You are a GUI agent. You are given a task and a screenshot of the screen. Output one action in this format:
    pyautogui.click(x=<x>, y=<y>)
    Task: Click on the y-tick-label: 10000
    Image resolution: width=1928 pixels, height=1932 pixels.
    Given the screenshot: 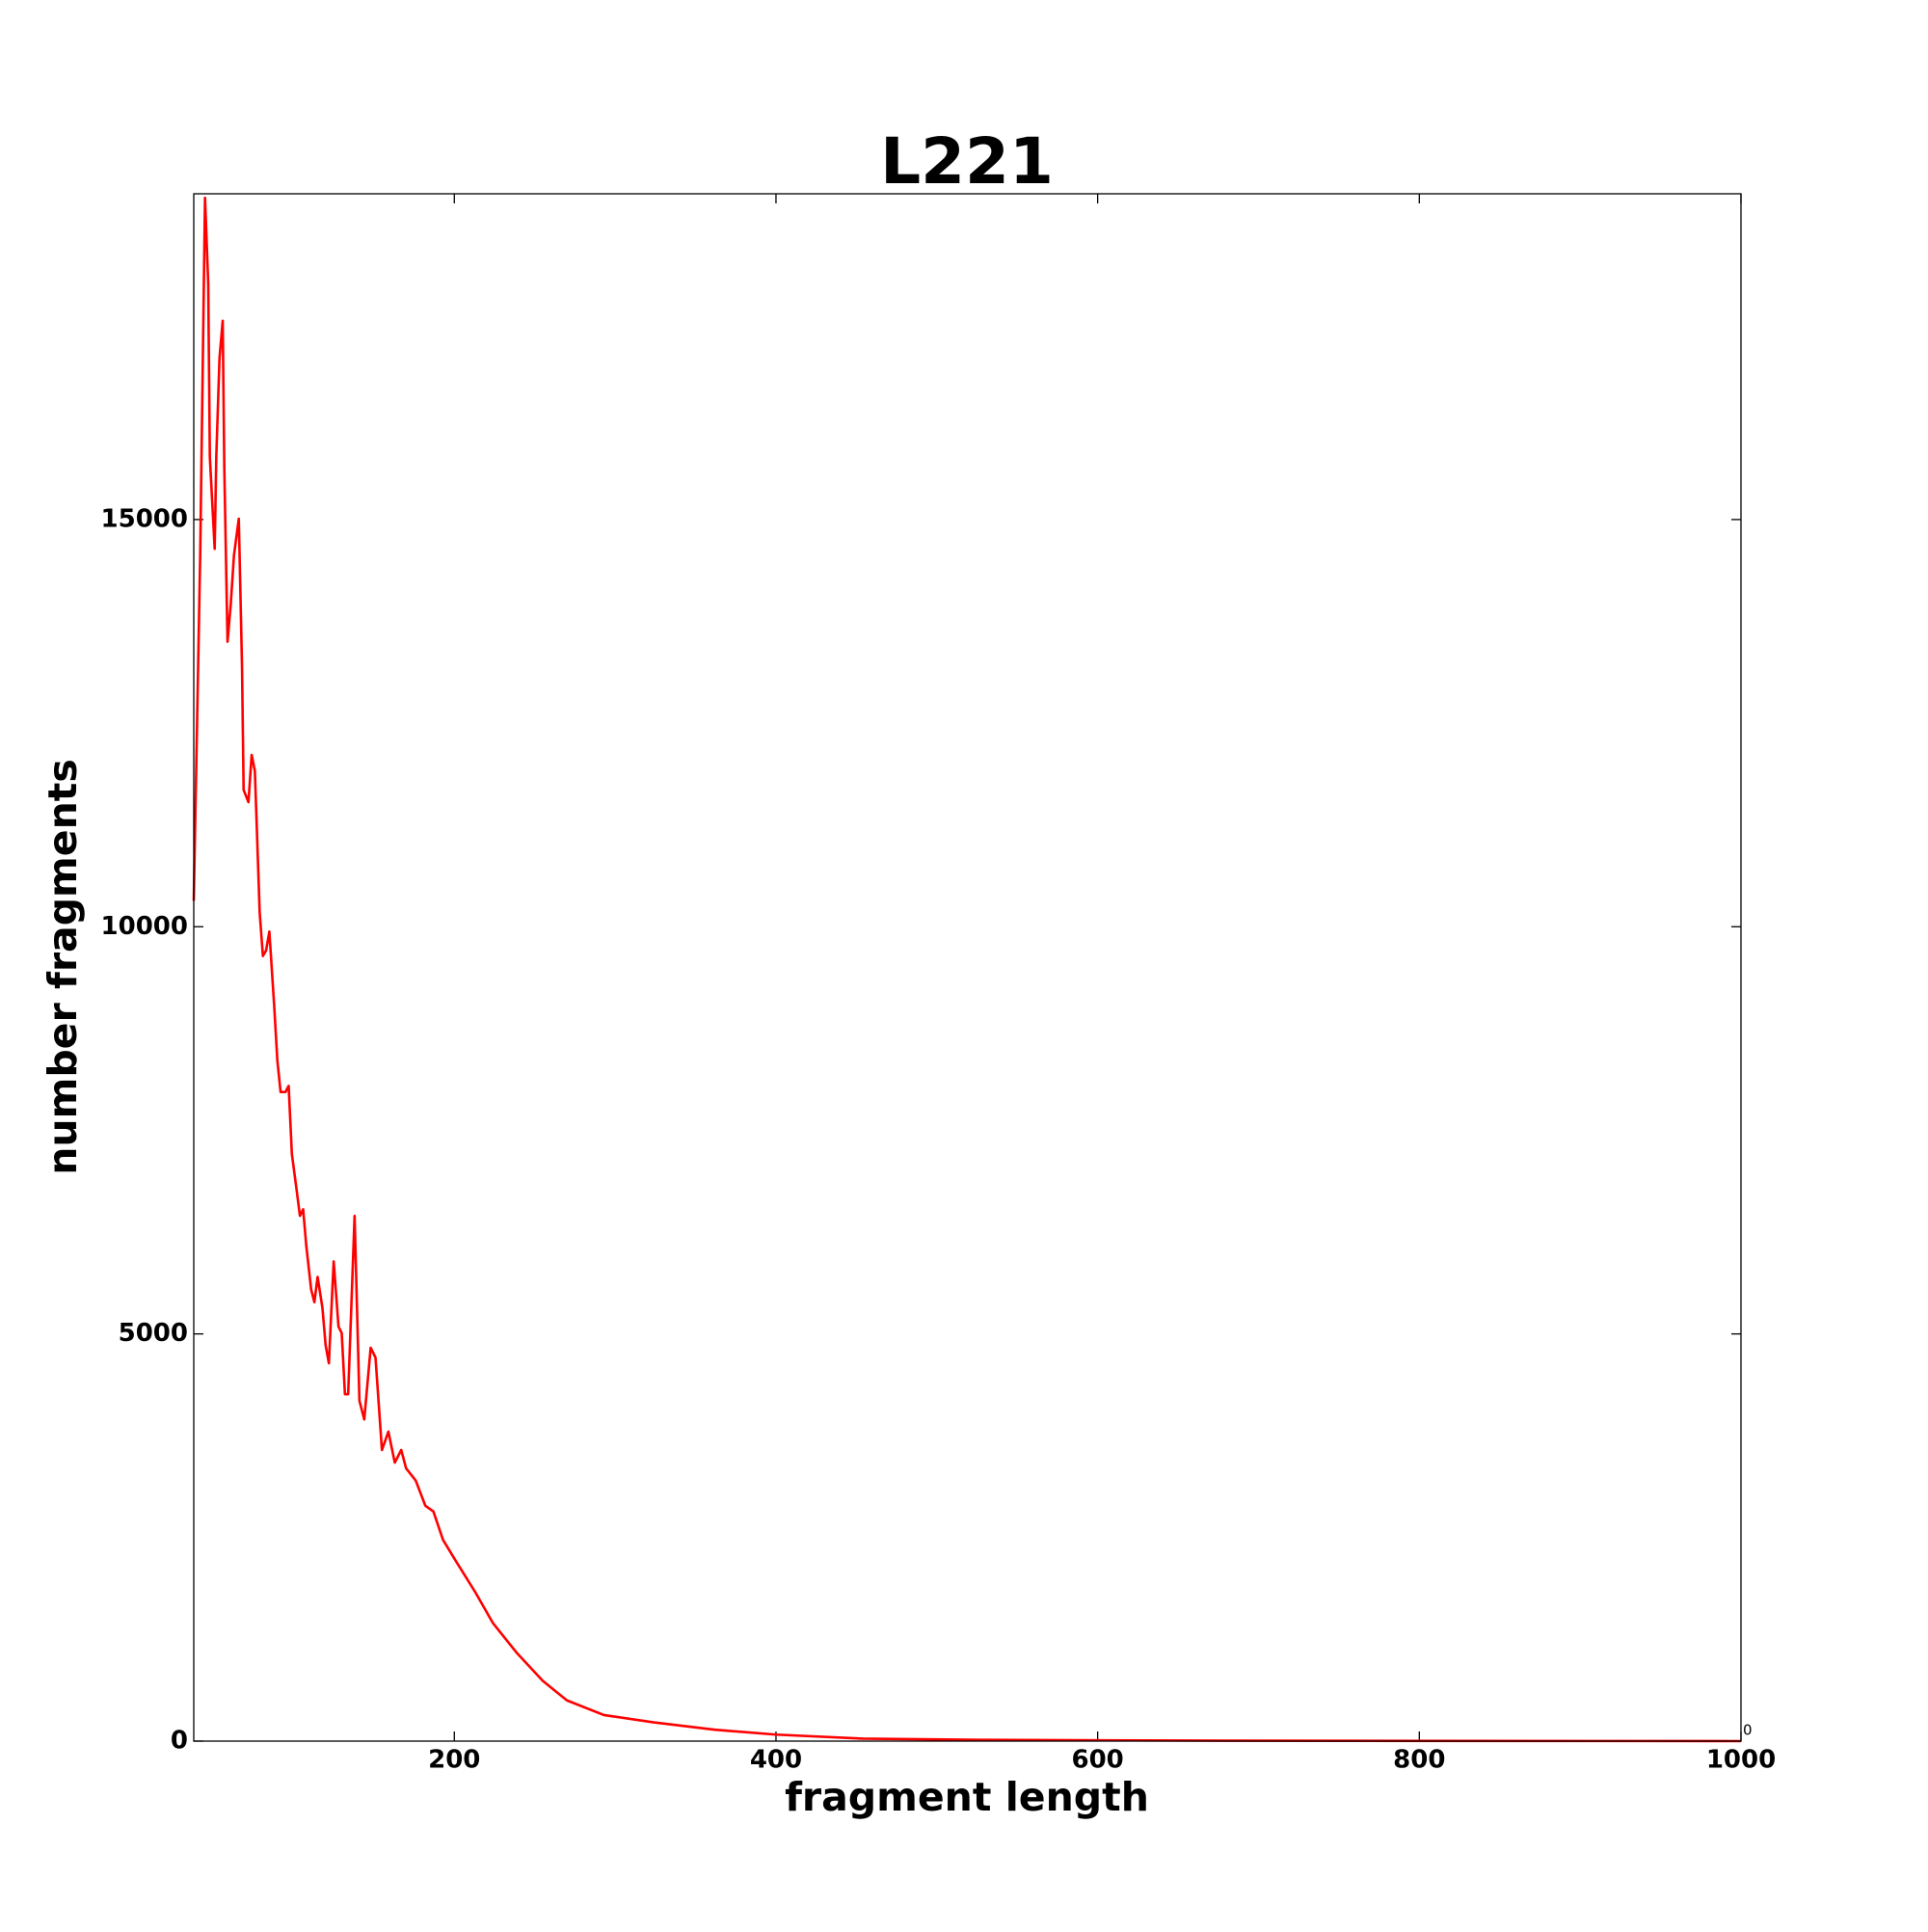 What is the action you would take?
    pyautogui.click(x=145, y=927)
    